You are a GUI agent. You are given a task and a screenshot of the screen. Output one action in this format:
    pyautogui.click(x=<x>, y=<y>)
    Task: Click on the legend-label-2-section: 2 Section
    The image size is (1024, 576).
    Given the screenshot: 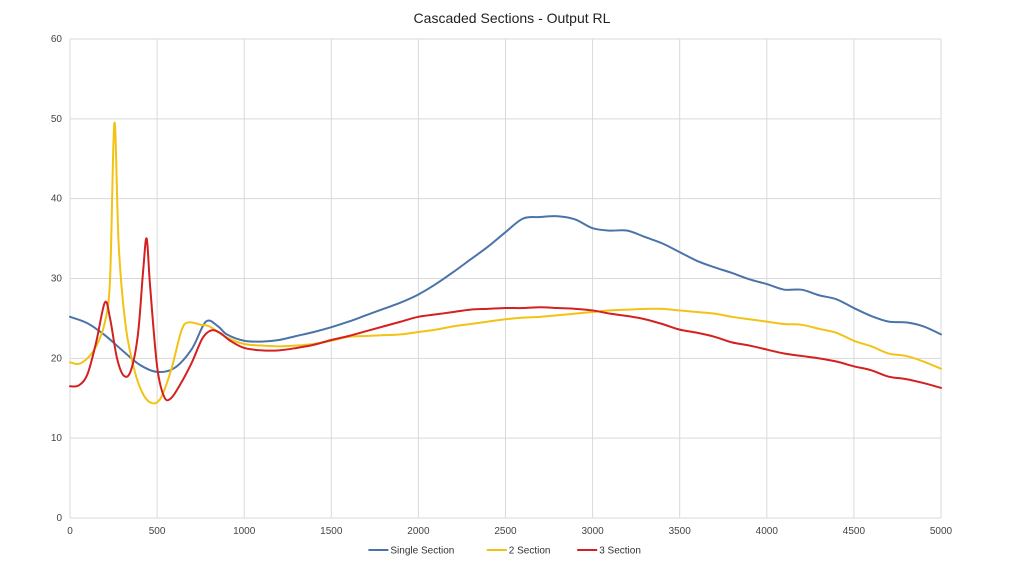 What is the action you would take?
    pyautogui.click(x=530, y=551)
    